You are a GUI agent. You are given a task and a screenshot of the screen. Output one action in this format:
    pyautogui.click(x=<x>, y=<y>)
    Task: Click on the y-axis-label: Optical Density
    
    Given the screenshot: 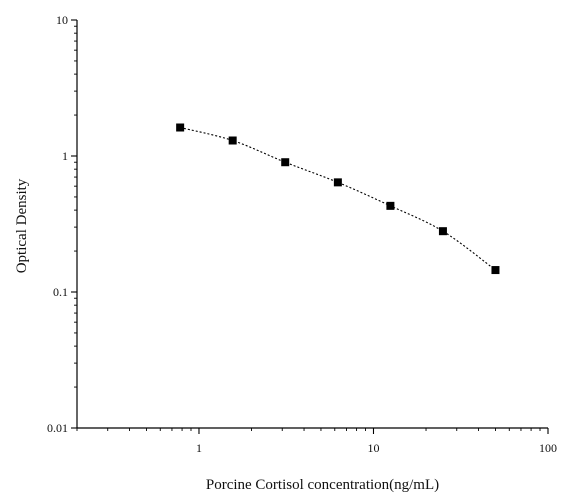 What is the action you would take?
    pyautogui.click(x=22, y=225)
    